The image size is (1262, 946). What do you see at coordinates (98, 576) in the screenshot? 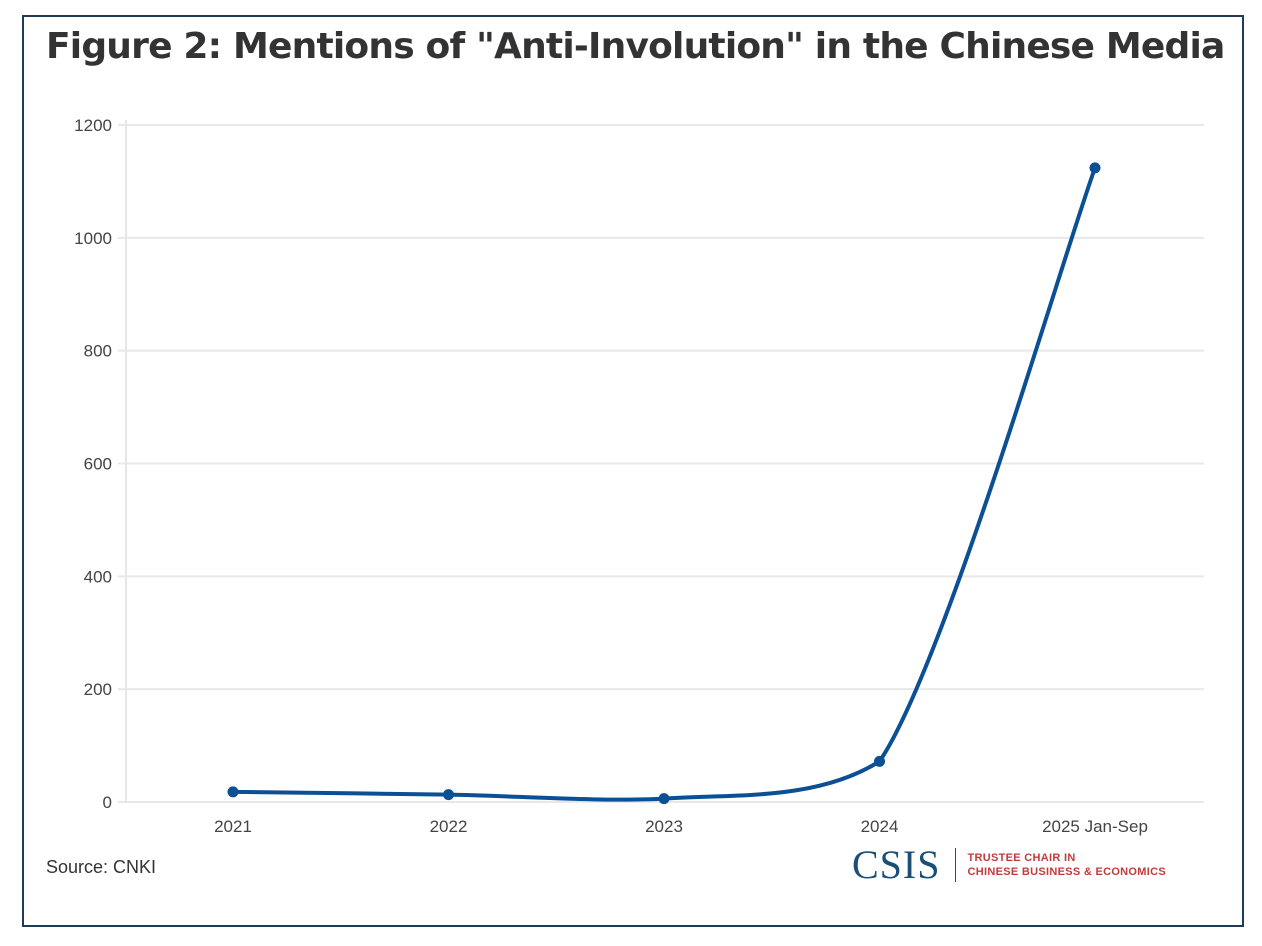
I see `y-tick-label: 400` at bounding box center [98, 576].